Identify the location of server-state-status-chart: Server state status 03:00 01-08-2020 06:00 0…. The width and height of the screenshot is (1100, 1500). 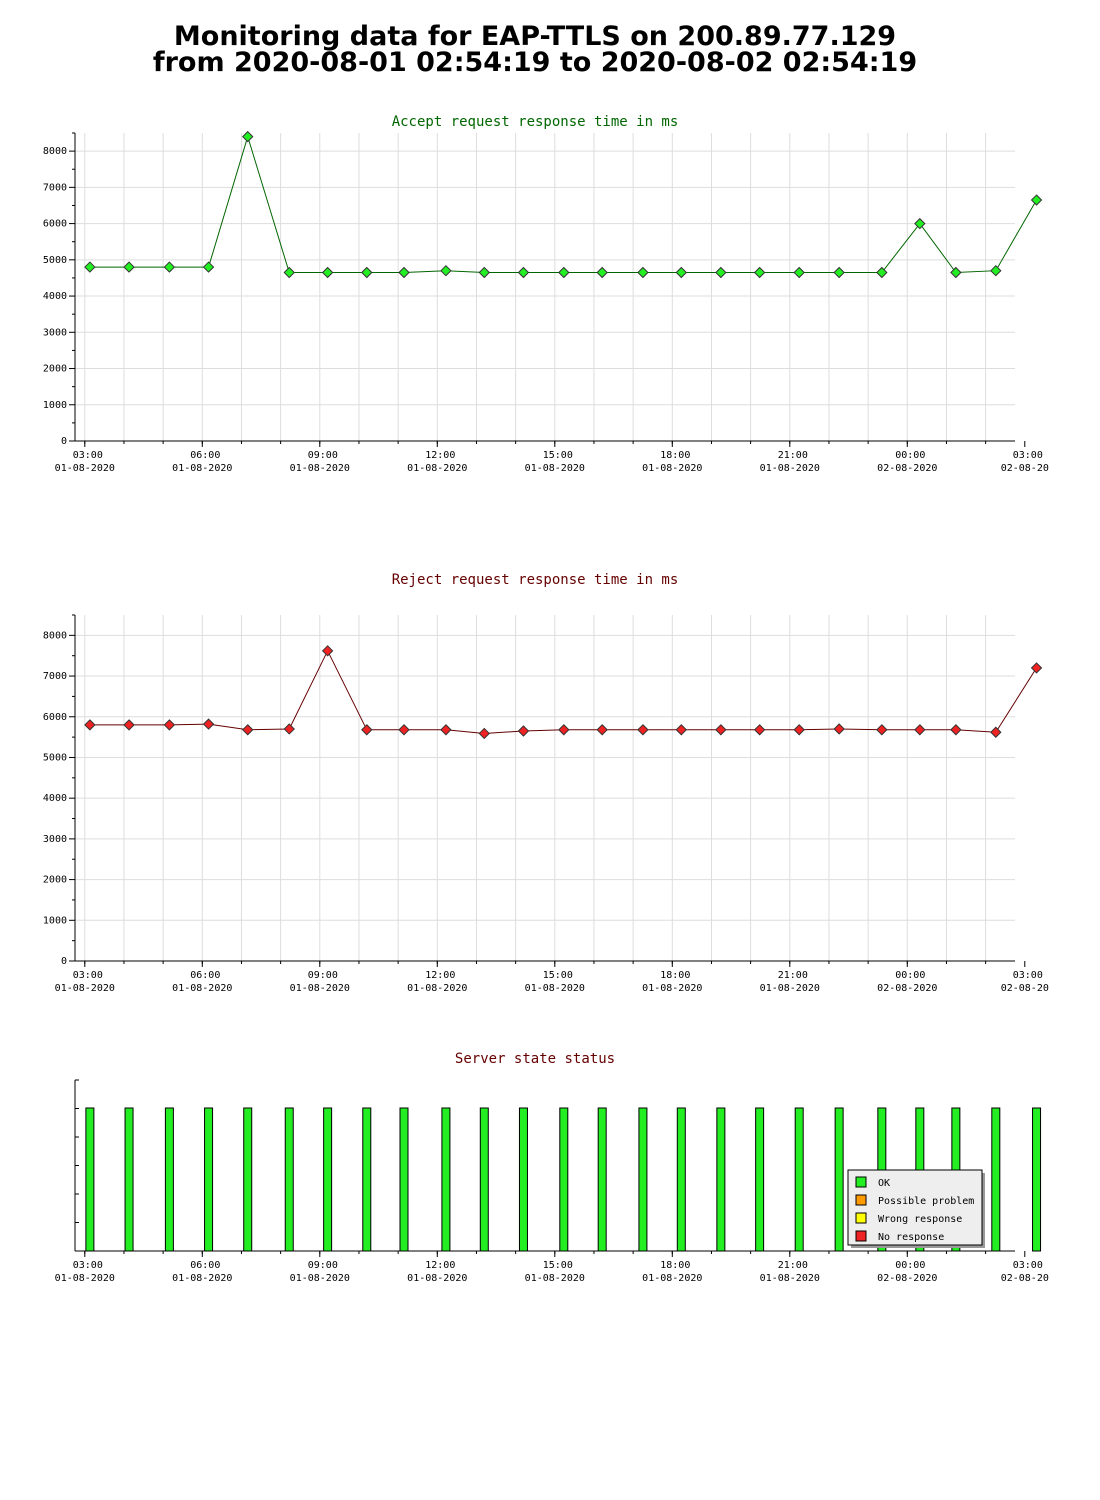
(552, 1167).